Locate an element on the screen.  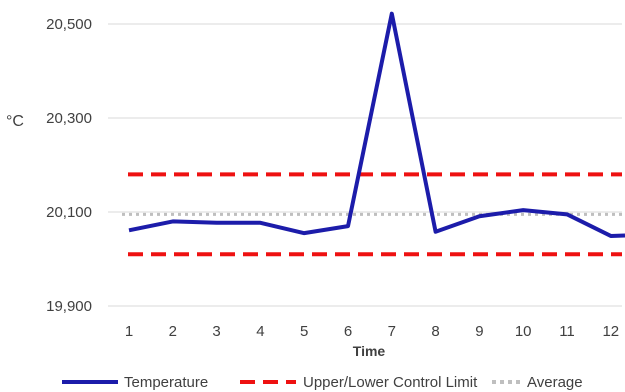
x-tick-label: 3 is located at coordinates (216, 331).